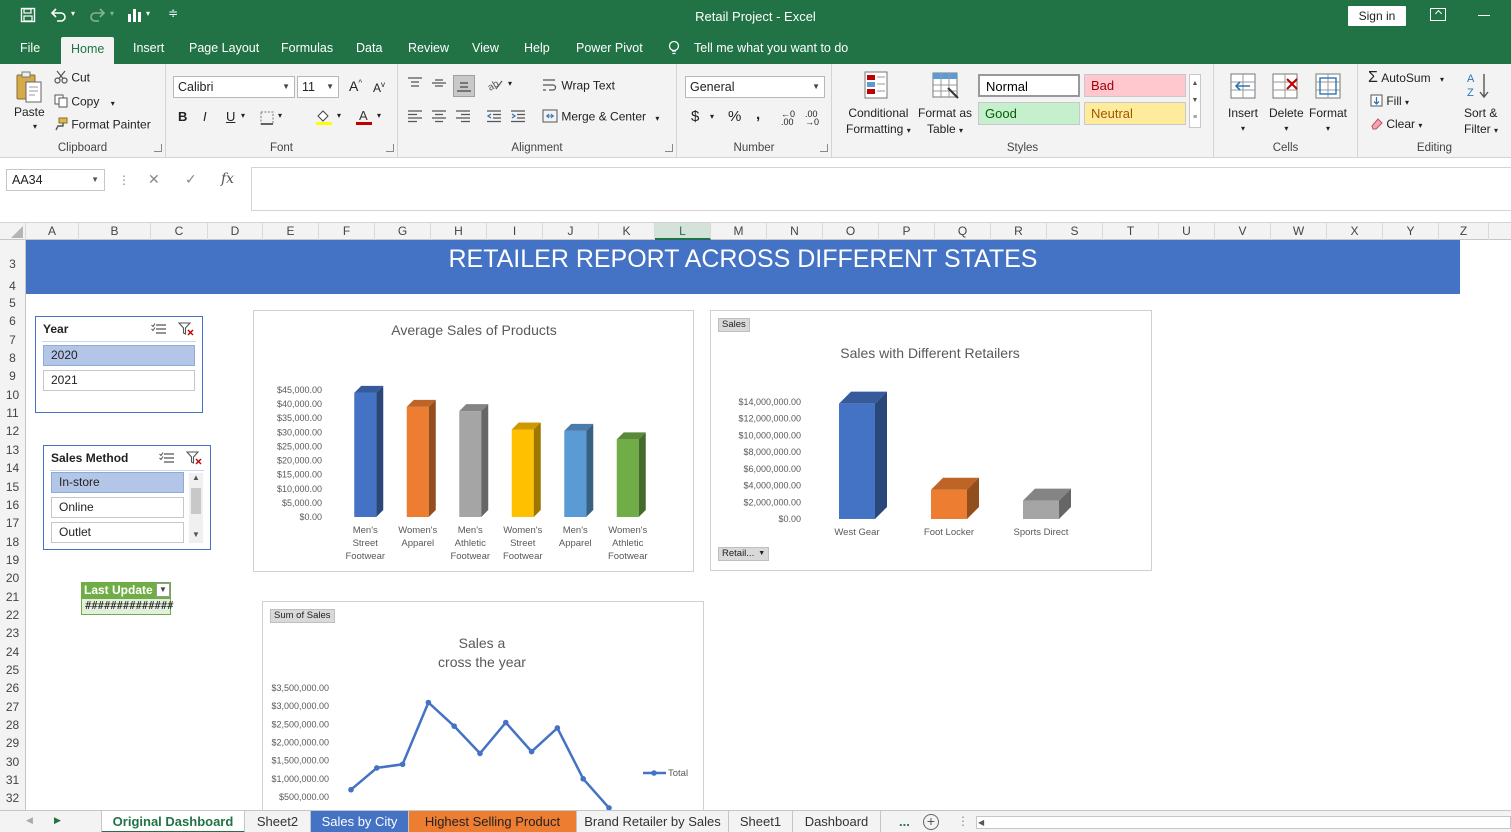 Image resolution: width=1511 pixels, height=832 pixels. I want to click on row-header-12: 12, so click(12, 431).